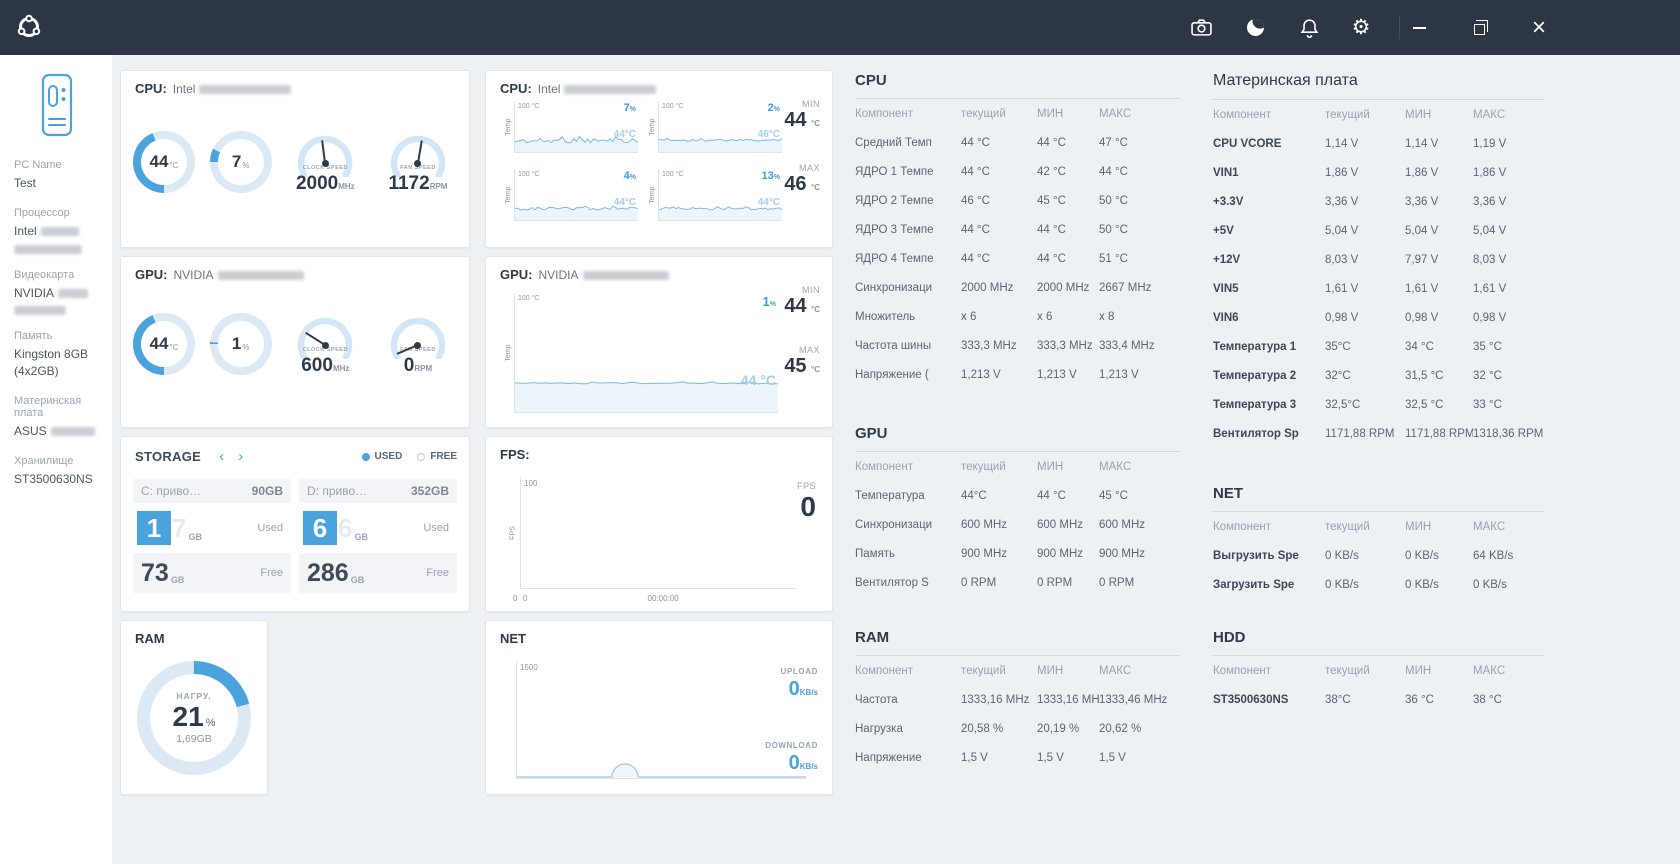 The height and width of the screenshot is (864, 1680). Describe the element at coordinates (57, 105) in the screenshot. I see `pc-tower-icon` at that location.